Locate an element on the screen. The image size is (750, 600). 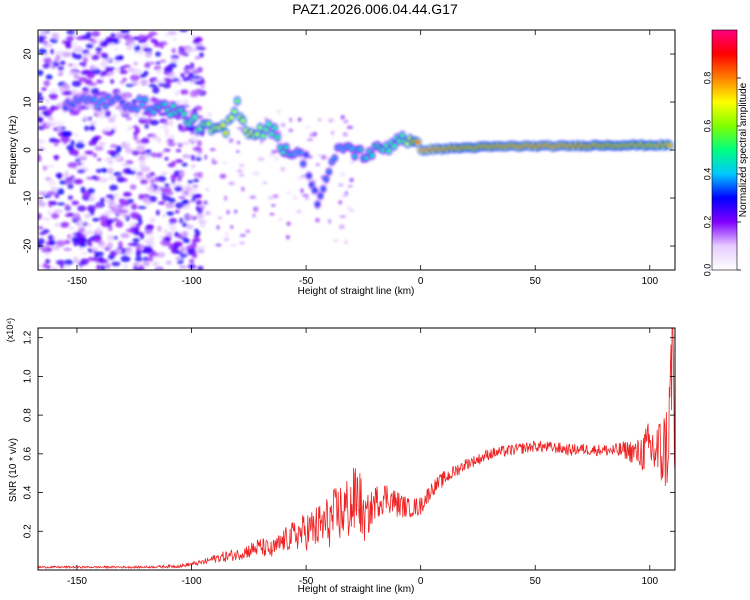
colorbar-tick-label: 0.0 is located at coordinates (707, 270).